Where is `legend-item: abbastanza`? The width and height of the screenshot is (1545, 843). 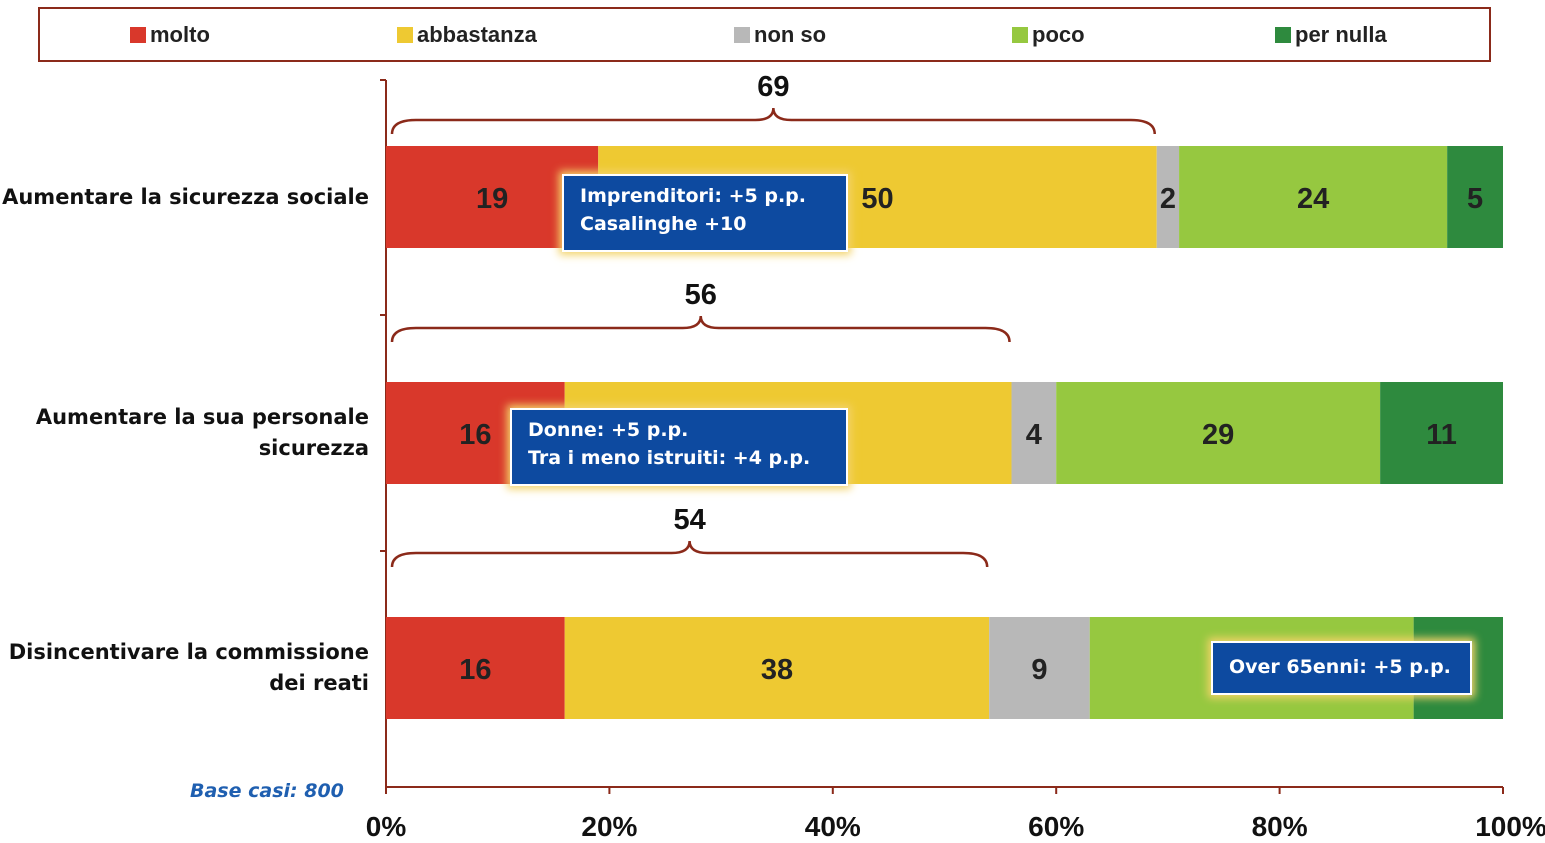
legend-item: abbastanza is located at coordinates (467, 35).